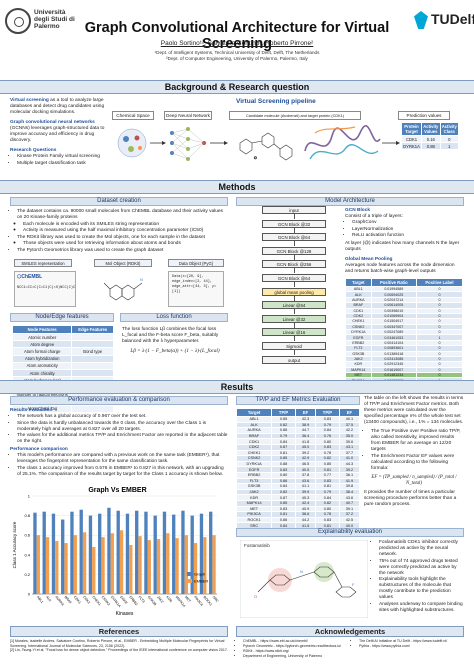 This screenshot has width=474, height=670. I want to click on tpef-cell: 41.1, so click(305, 486).